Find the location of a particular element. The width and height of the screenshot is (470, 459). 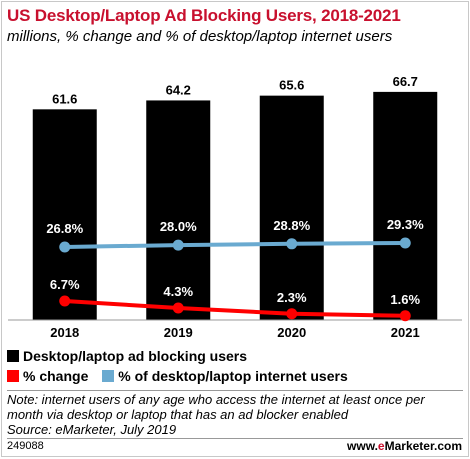

brand-rest: Marketer is located at coordinates (409, 446).